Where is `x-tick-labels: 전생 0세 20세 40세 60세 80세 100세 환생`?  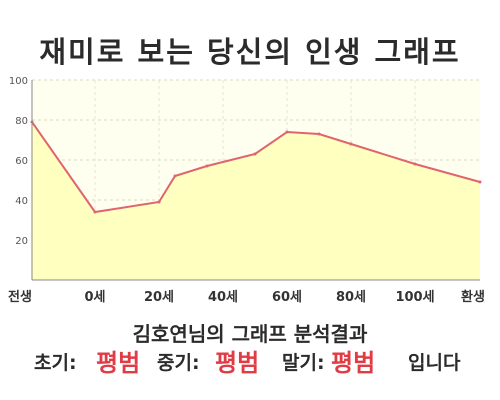 x-tick-labels: 전생 0세 20세 40세 60세 80세 100세 환생 is located at coordinates (246, 297).